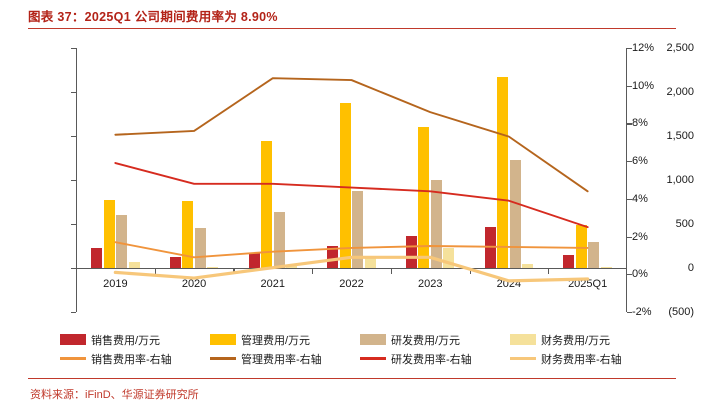  What do you see at coordinates (643, 85) in the screenshot?
I see `right-axis-tick-label: 10%` at bounding box center [643, 85].